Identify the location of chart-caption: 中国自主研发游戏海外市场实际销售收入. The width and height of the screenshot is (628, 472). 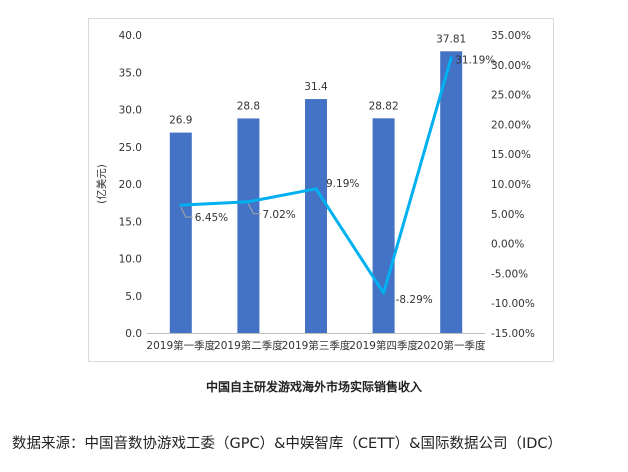
(313, 387).